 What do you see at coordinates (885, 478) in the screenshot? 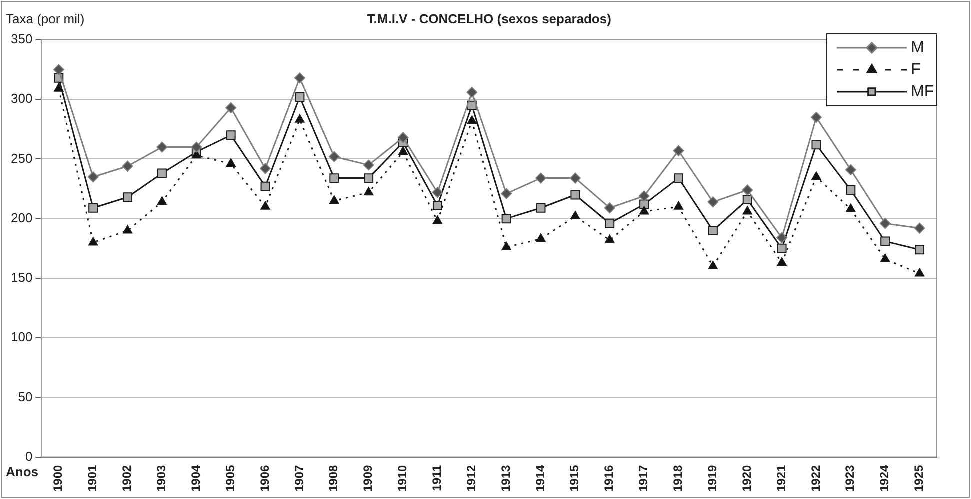
I see `x-tick-label: 1924` at bounding box center [885, 478].